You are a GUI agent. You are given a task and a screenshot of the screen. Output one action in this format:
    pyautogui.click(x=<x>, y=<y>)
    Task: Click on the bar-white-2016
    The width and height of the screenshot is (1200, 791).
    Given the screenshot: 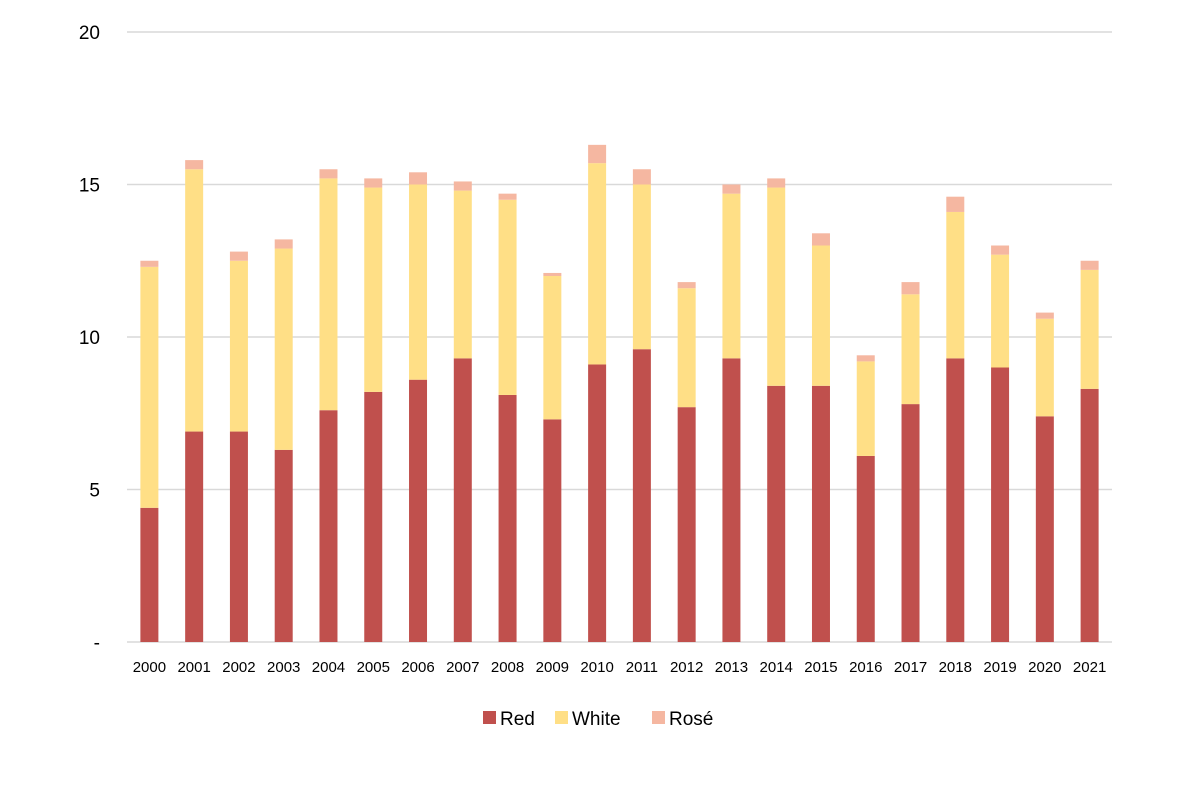 What is the action you would take?
    pyautogui.click(x=865, y=408)
    